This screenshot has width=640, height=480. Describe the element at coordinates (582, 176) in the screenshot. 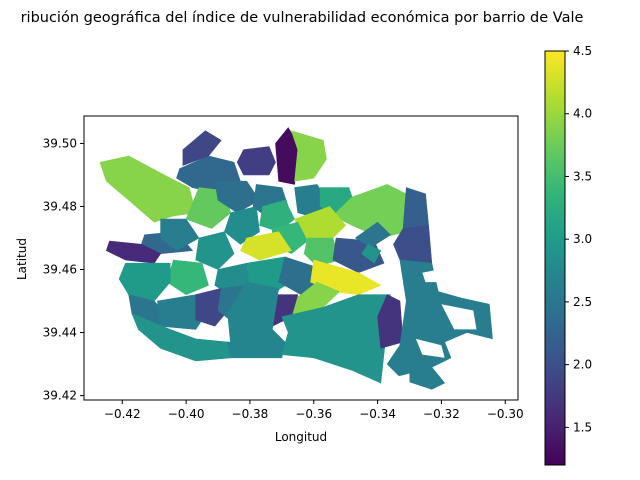

I see `colorbar-tick-label: 3.5` at that location.